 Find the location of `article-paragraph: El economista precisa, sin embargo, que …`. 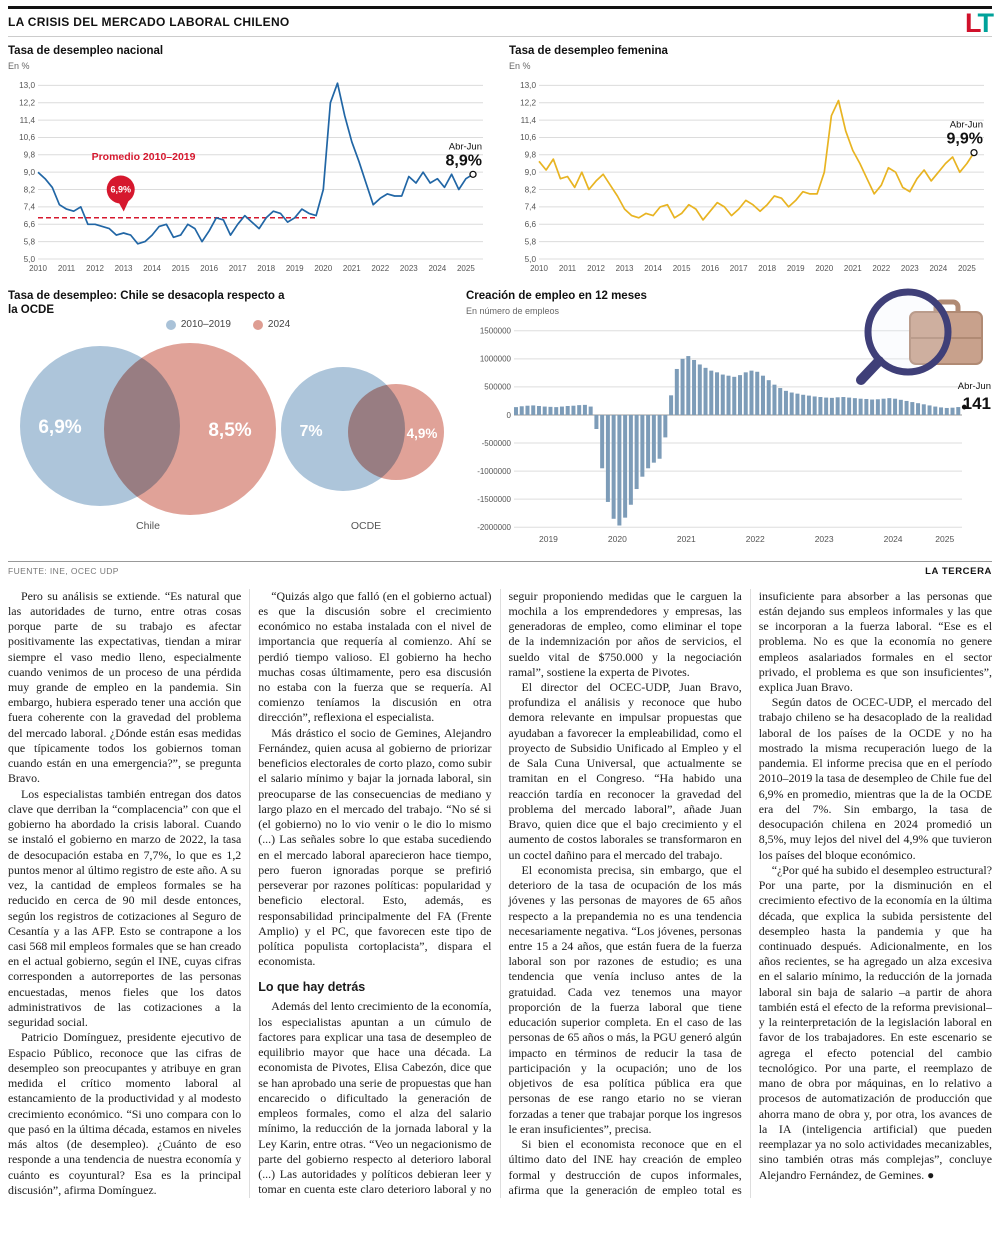

article-paragraph: El economista precisa, sin embargo, que … is located at coordinates (625, 999).